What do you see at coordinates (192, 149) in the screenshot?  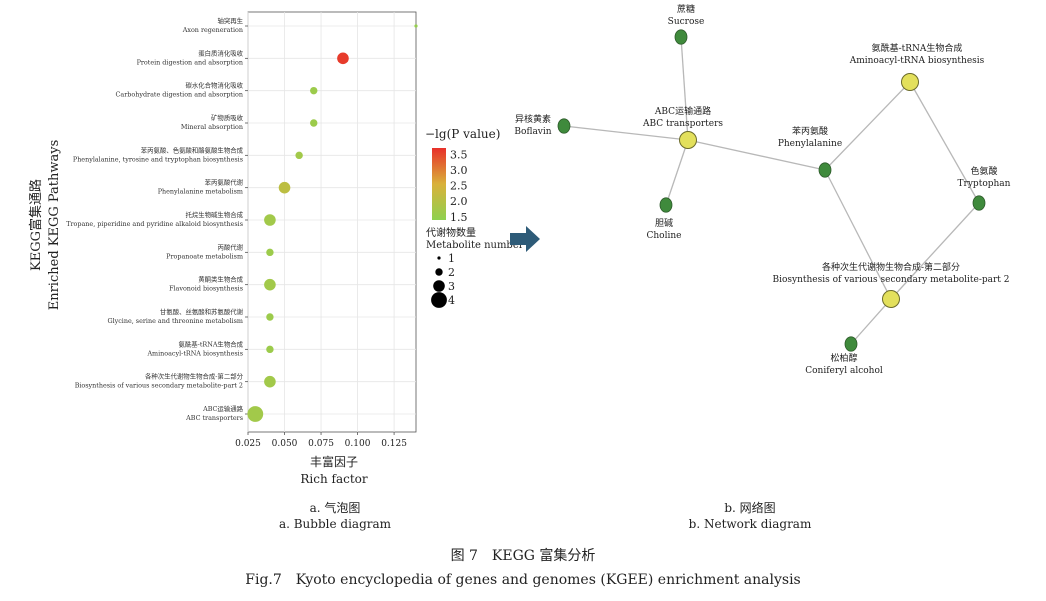 I see `y-label-cn: 苯丙氨酸、色氨酸和酪氨酸生物合成` at bounding box center [192, 149].